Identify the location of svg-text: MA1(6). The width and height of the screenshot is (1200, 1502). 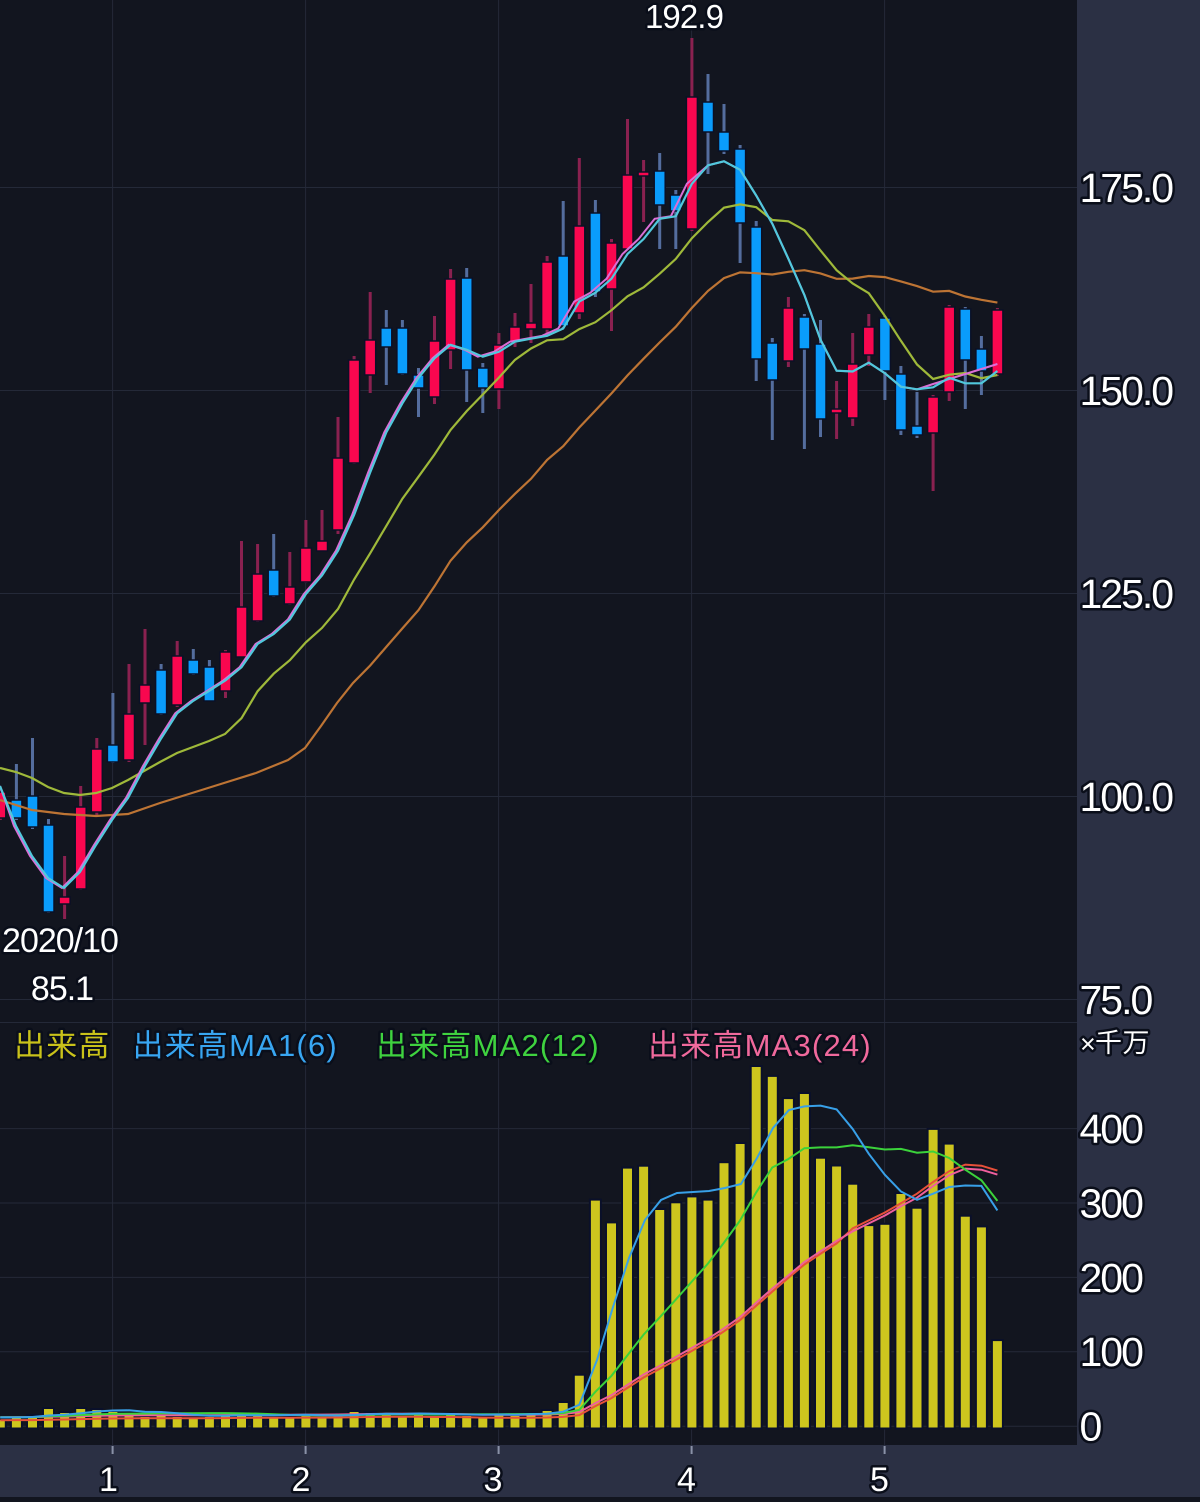
(283, 1045).